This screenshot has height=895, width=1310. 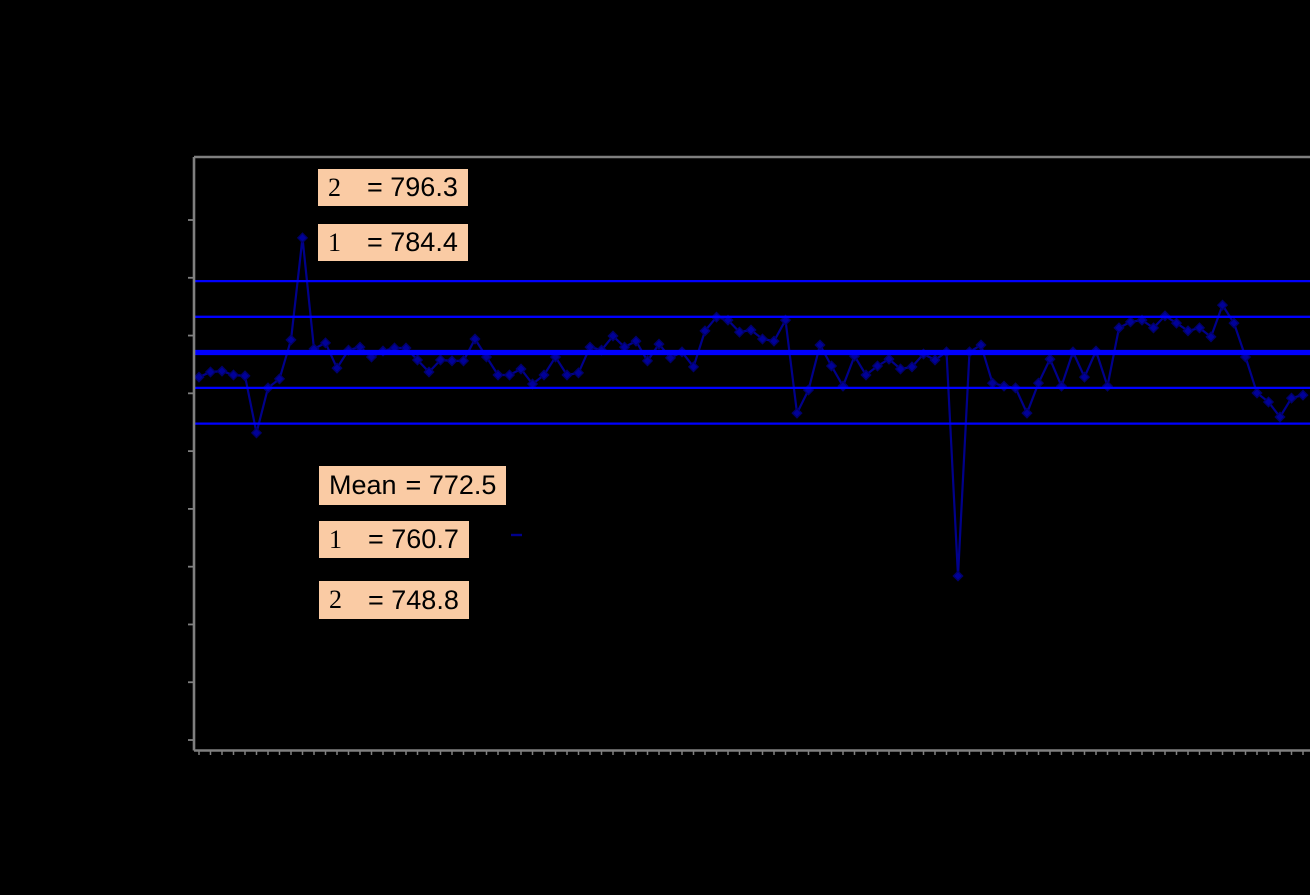 I want to click on control-limit-lines, so click(x=752, y=352).